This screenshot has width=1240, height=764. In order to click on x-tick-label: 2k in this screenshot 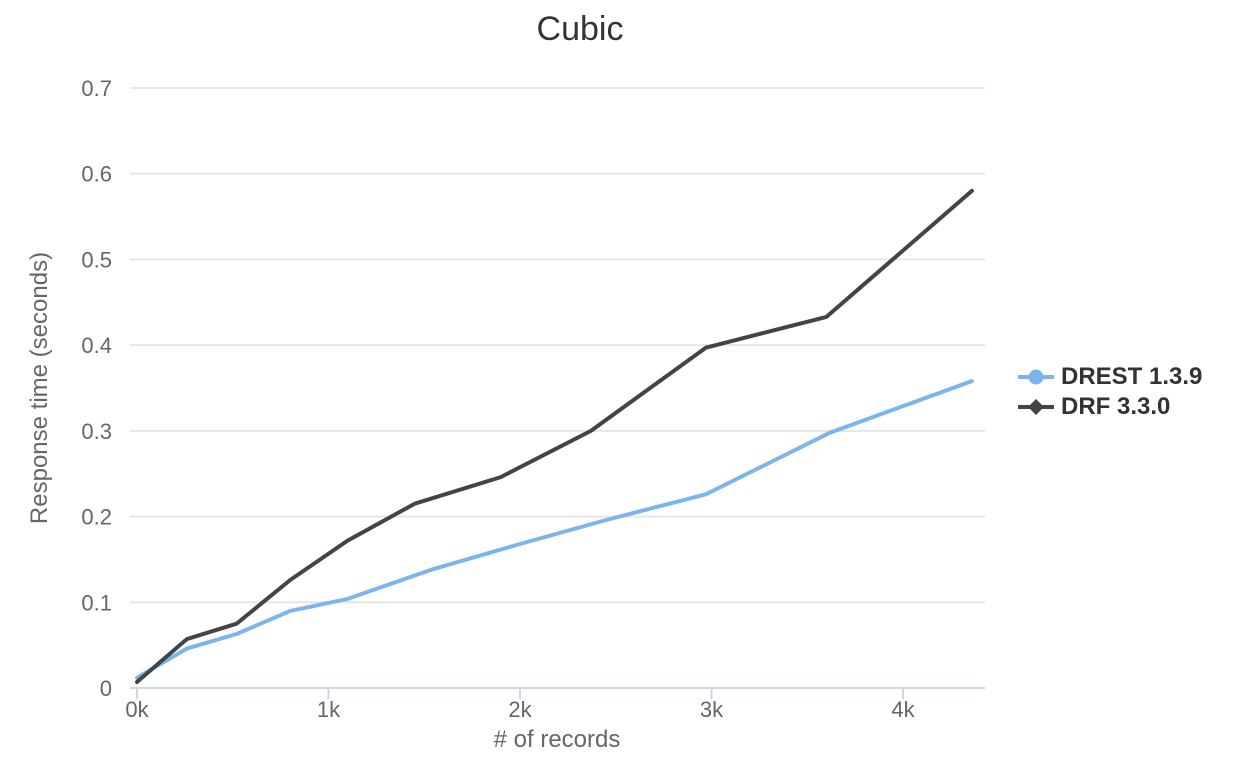, I will do `click(520, 709)`.